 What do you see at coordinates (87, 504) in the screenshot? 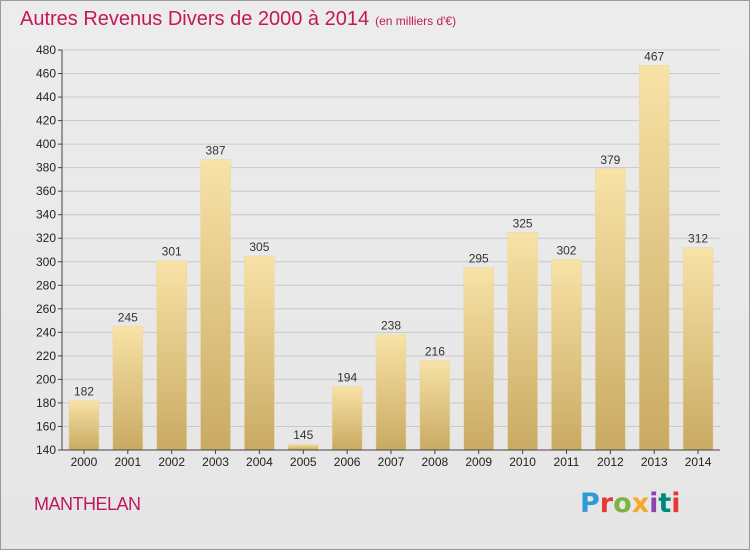
I see `commune-name: MANTHELAN` at bounding box center [87, 504].